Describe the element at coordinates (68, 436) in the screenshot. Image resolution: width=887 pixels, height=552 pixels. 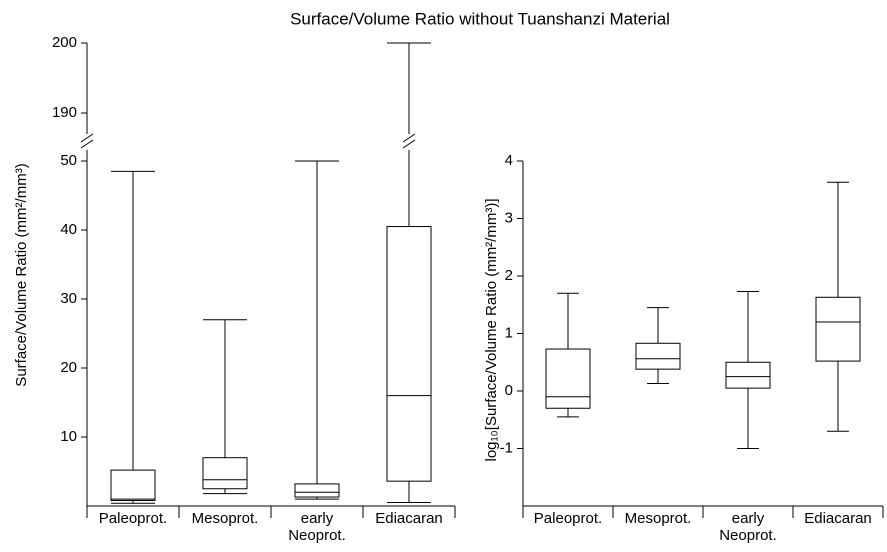
I see `y-tick-label: 10` at that location.